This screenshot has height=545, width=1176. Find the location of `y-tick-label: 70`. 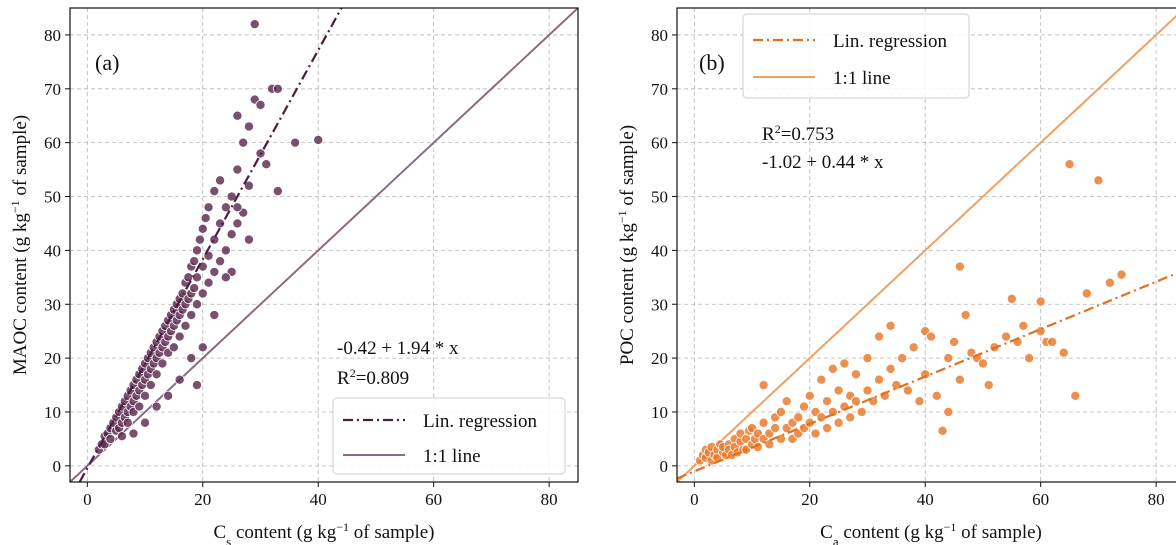

y-tick-label: 70 is located at coordinates (659, 89).